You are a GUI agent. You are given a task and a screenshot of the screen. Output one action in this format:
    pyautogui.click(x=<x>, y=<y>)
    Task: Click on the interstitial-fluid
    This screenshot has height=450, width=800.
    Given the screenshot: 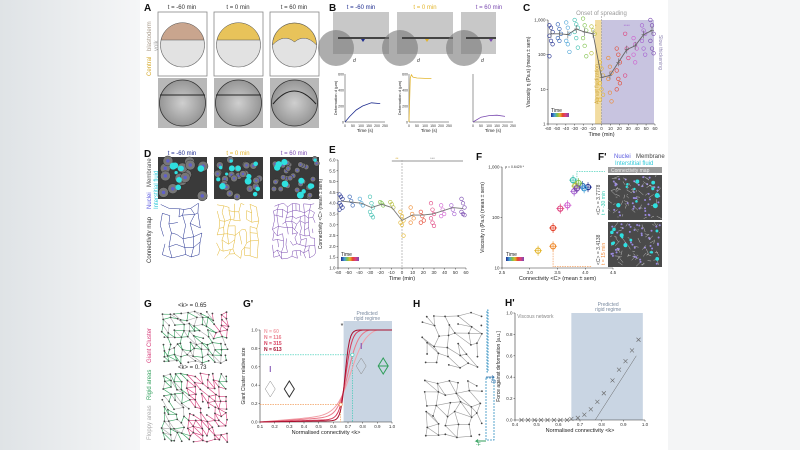 What is the action you would take?
    pyautogui.click(x=618, y=205)
    